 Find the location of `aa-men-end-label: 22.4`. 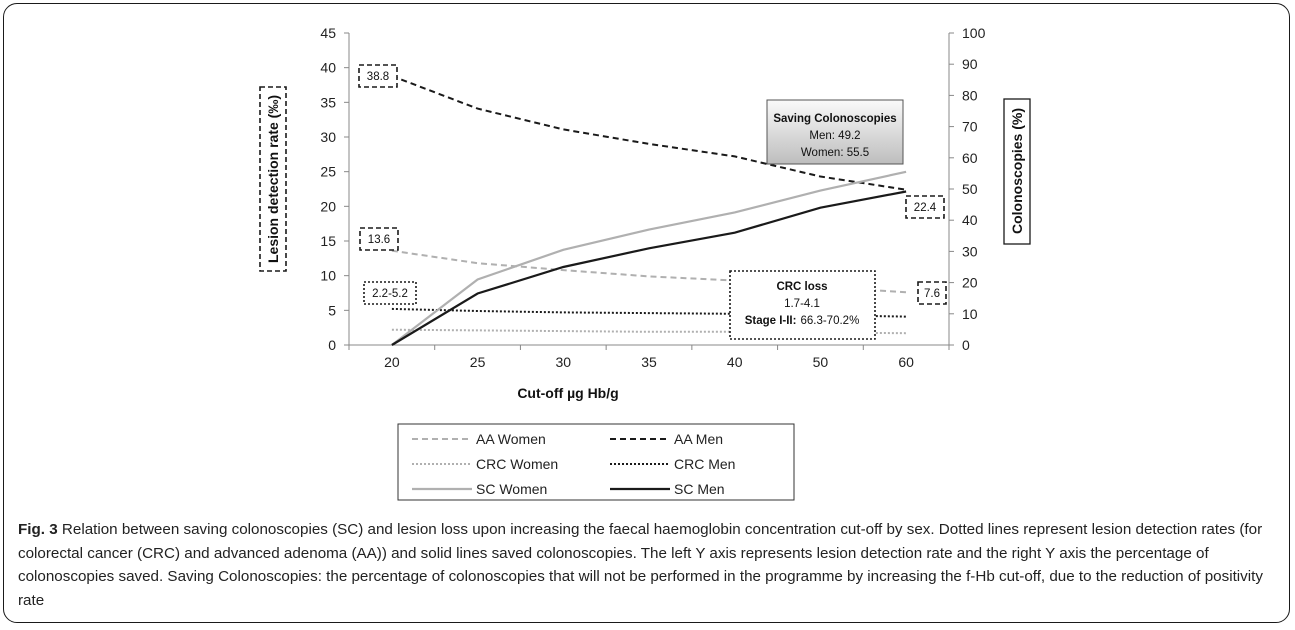

aa-men-end-label: 22.4 is located at coordinates (925, 208).